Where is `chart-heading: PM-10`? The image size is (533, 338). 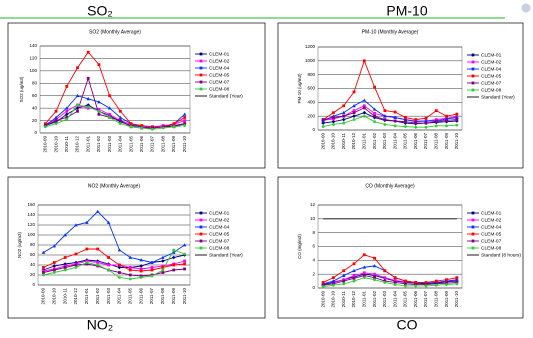
chart-heading: PM-10 is located at coordinates (406, 11).